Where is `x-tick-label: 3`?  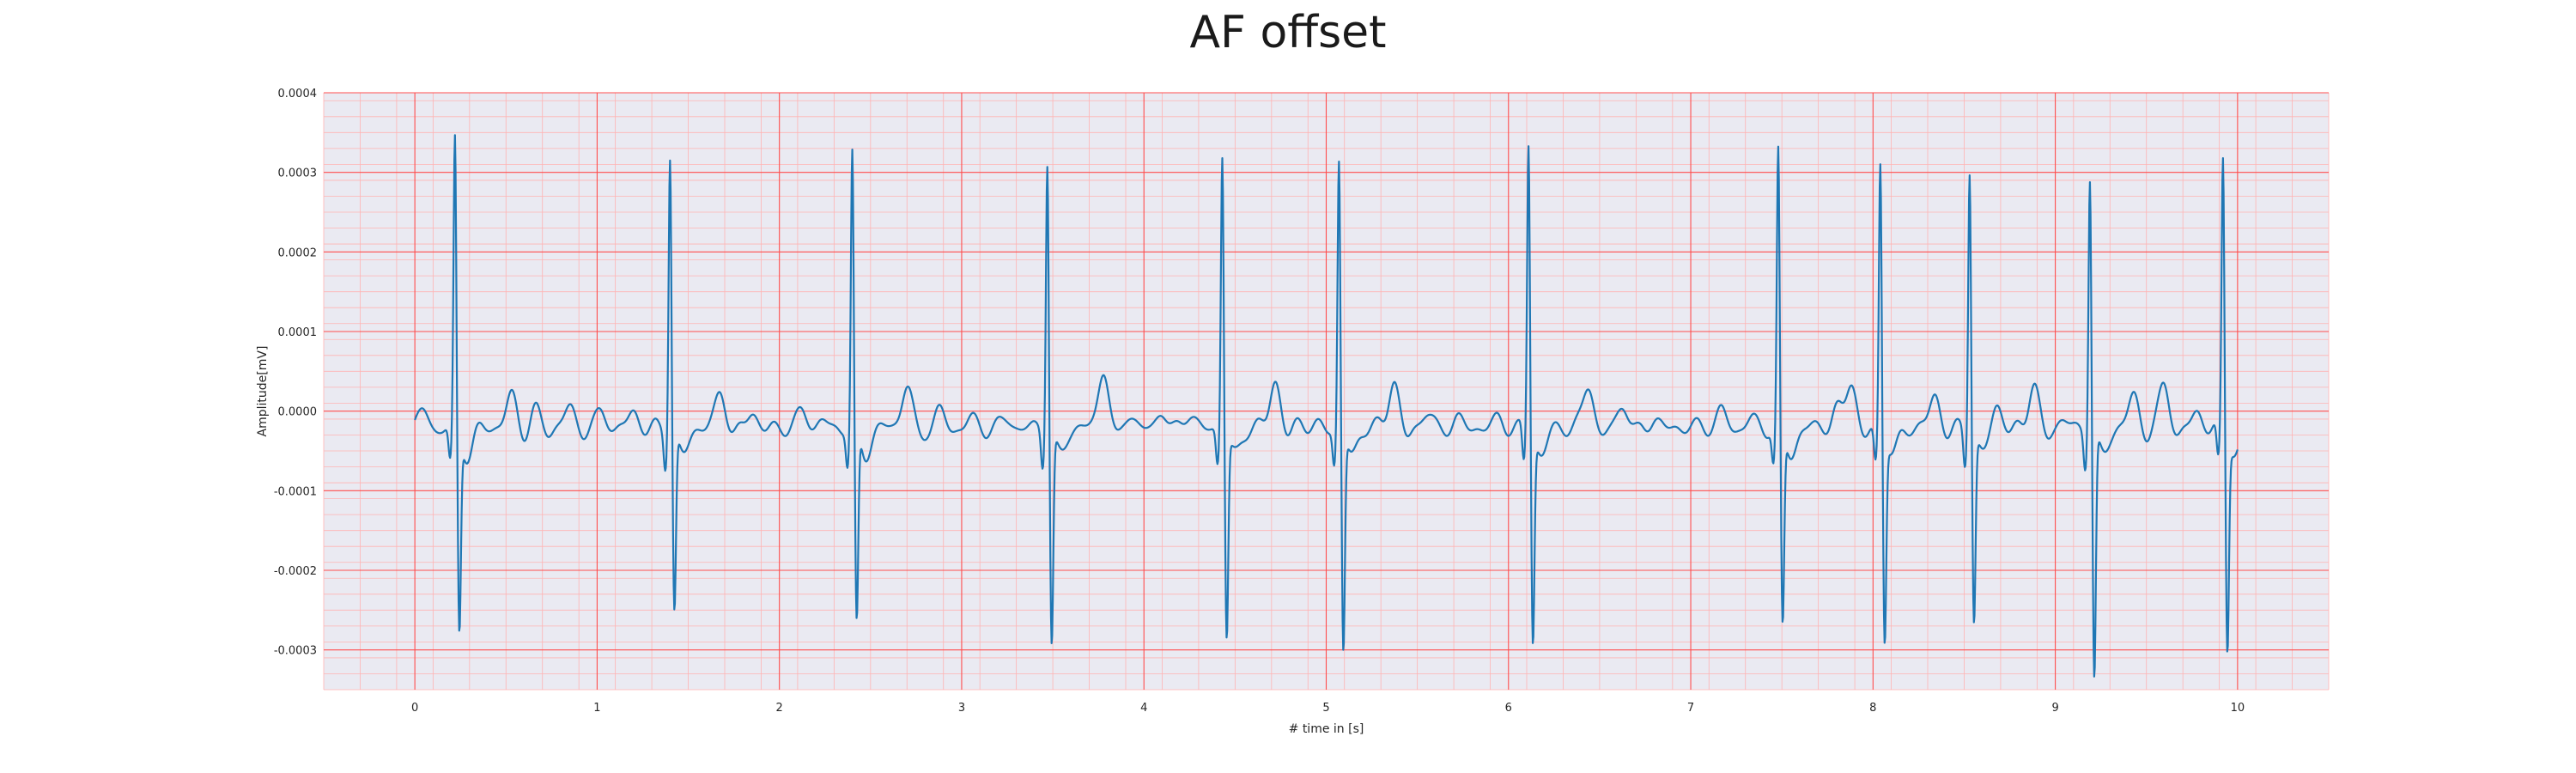 x-tick-label: 3 is located at coordinates (962, 708).